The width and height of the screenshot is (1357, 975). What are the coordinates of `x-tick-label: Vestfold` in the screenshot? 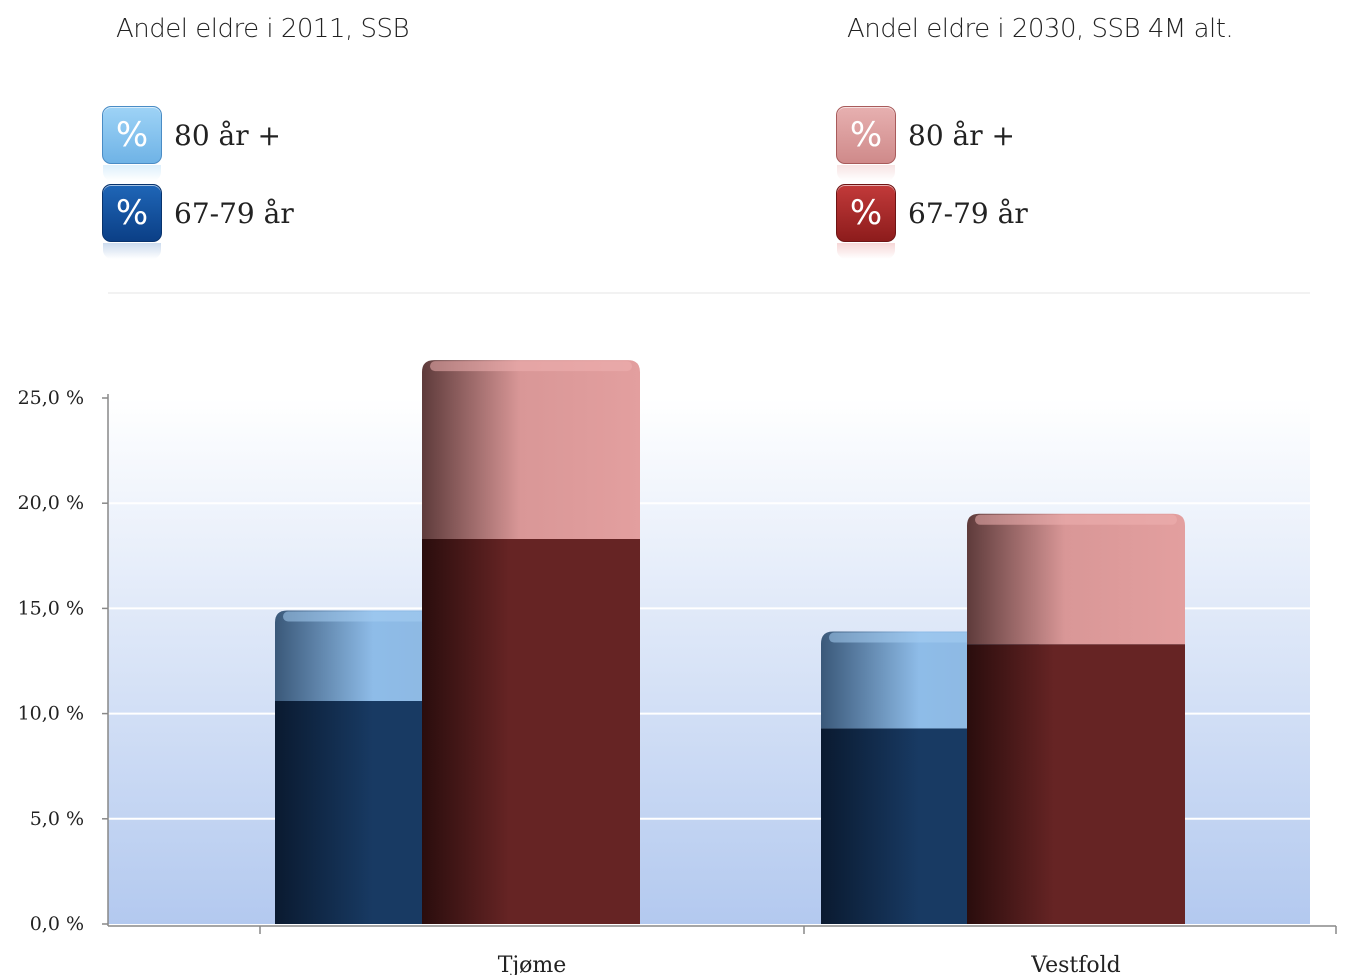 It's located at (1075, 964).